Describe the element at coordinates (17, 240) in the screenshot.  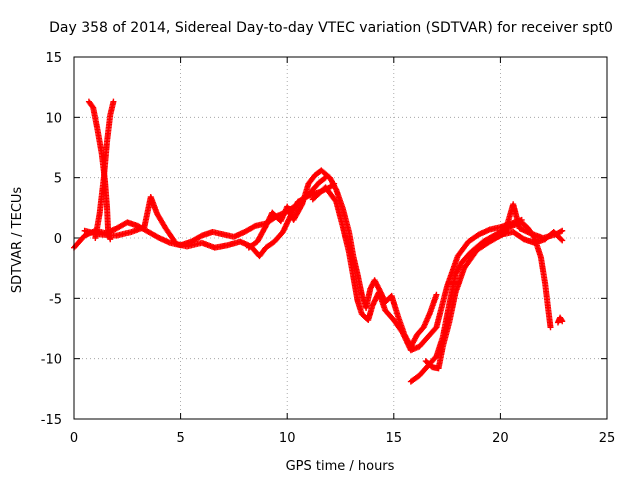
I see `y-axis-label: SDTVAR / TECUs` at that location.